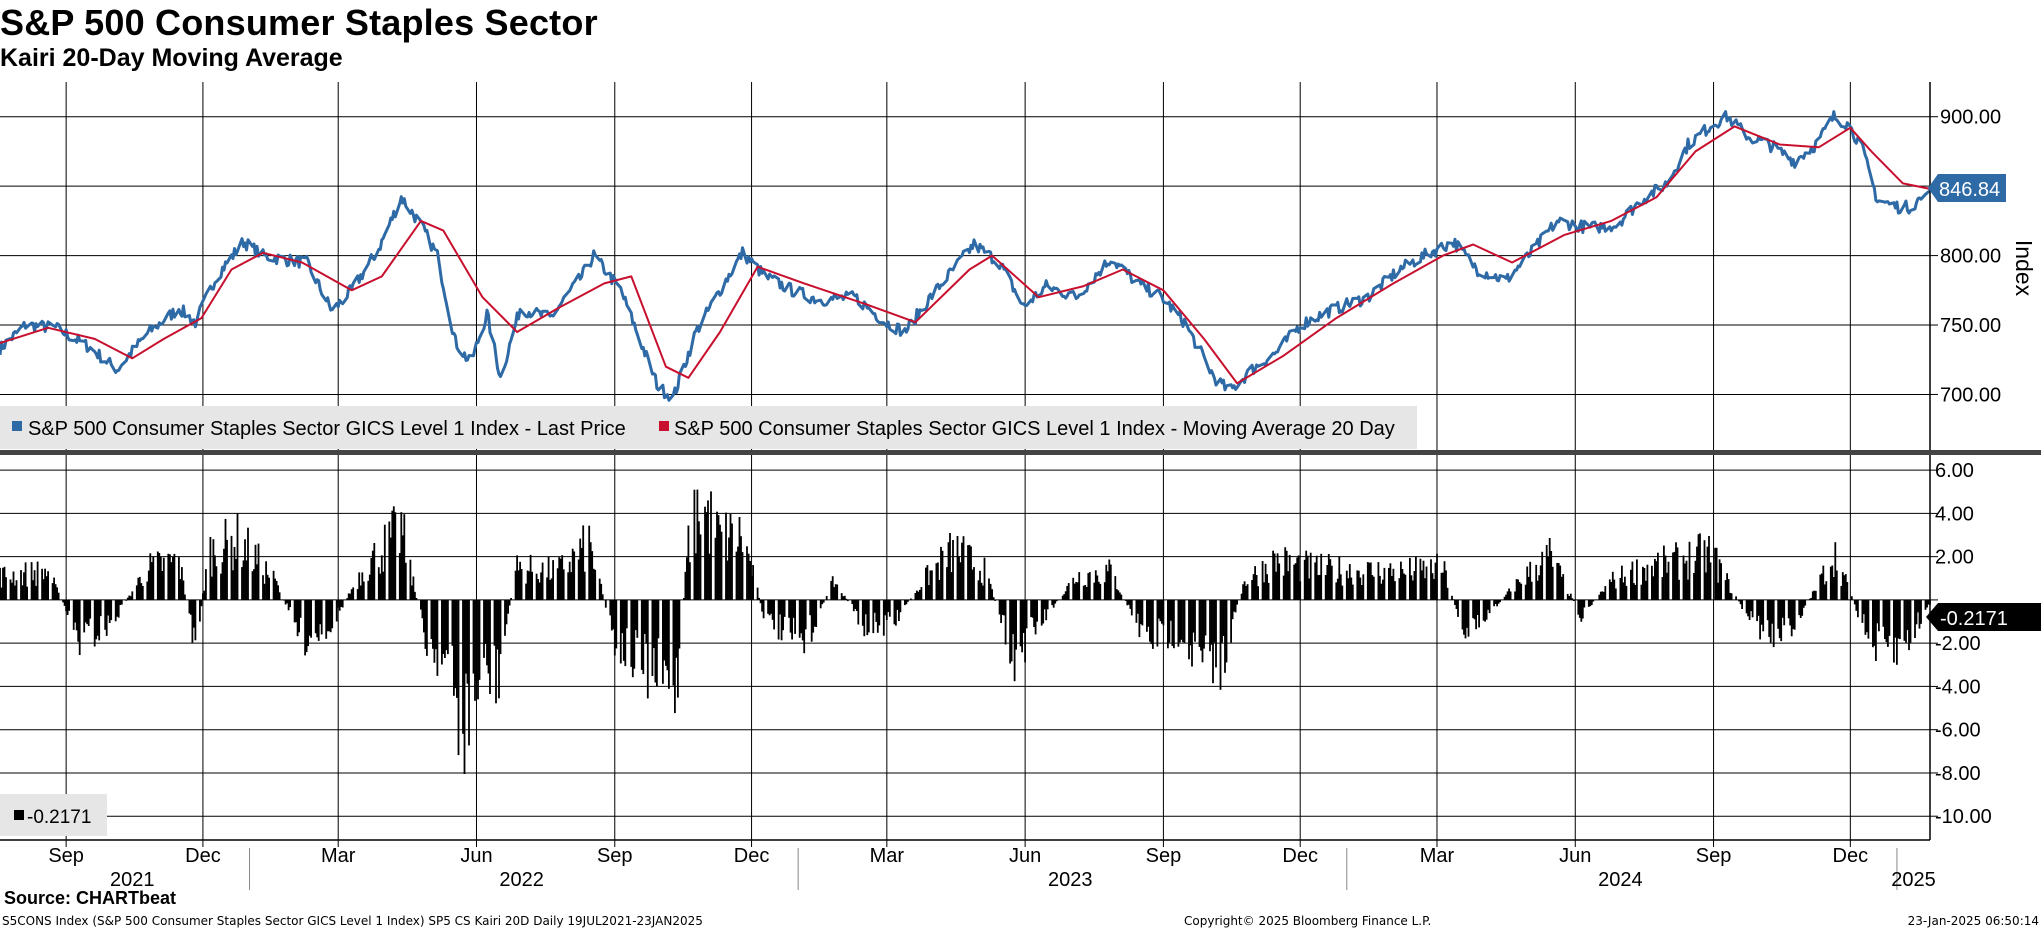  Describe the element at coordinates (1025, 856) in the screenshot. I see `x-tick-label: Jun` at that location.